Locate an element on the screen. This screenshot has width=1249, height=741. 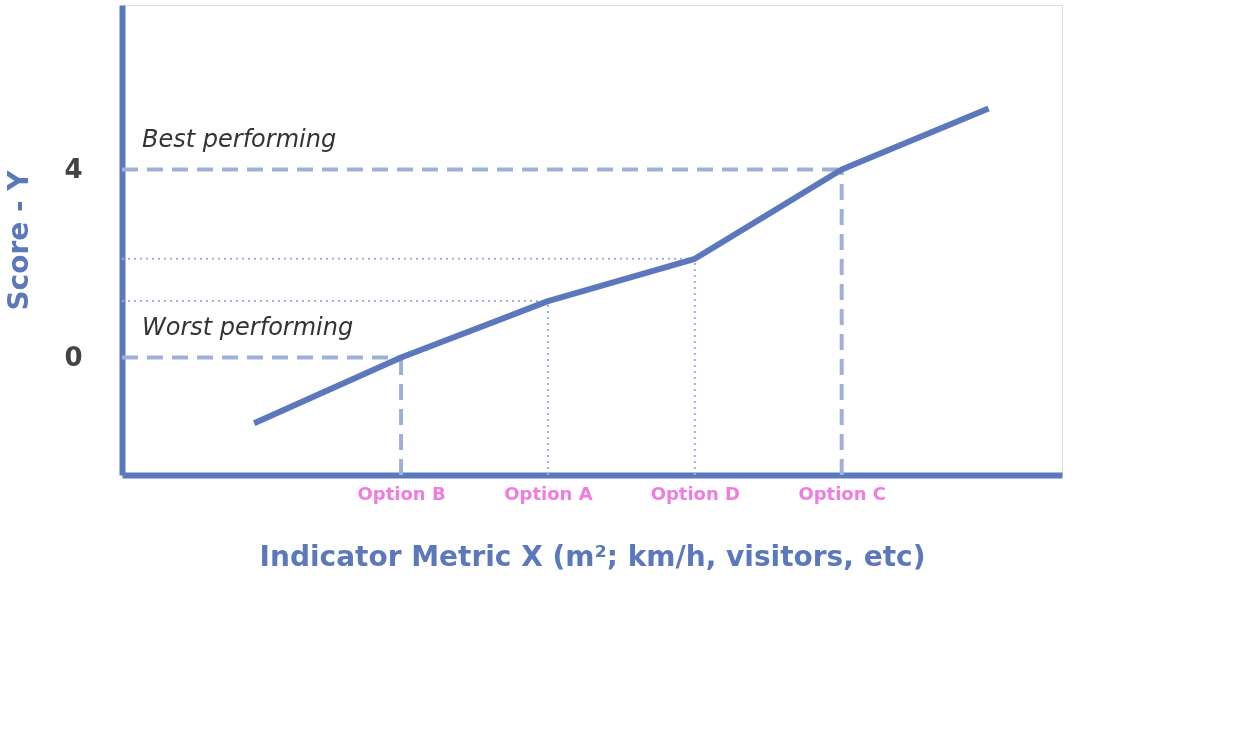
x-tick-label: Option C is located at coordinates (842, 493).